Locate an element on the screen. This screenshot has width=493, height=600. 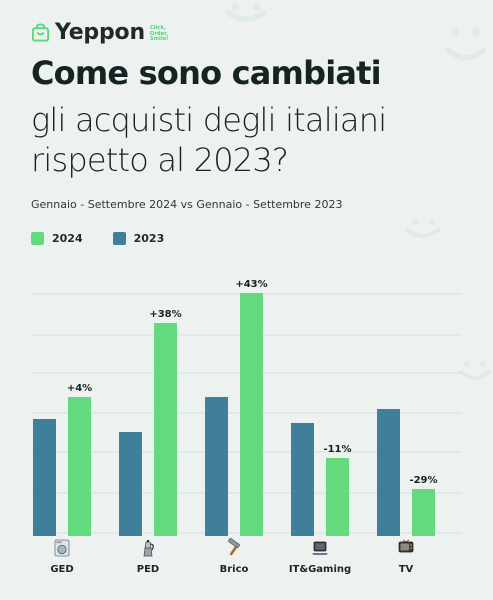
chart-category-icons is located at coordinates (234, 547).